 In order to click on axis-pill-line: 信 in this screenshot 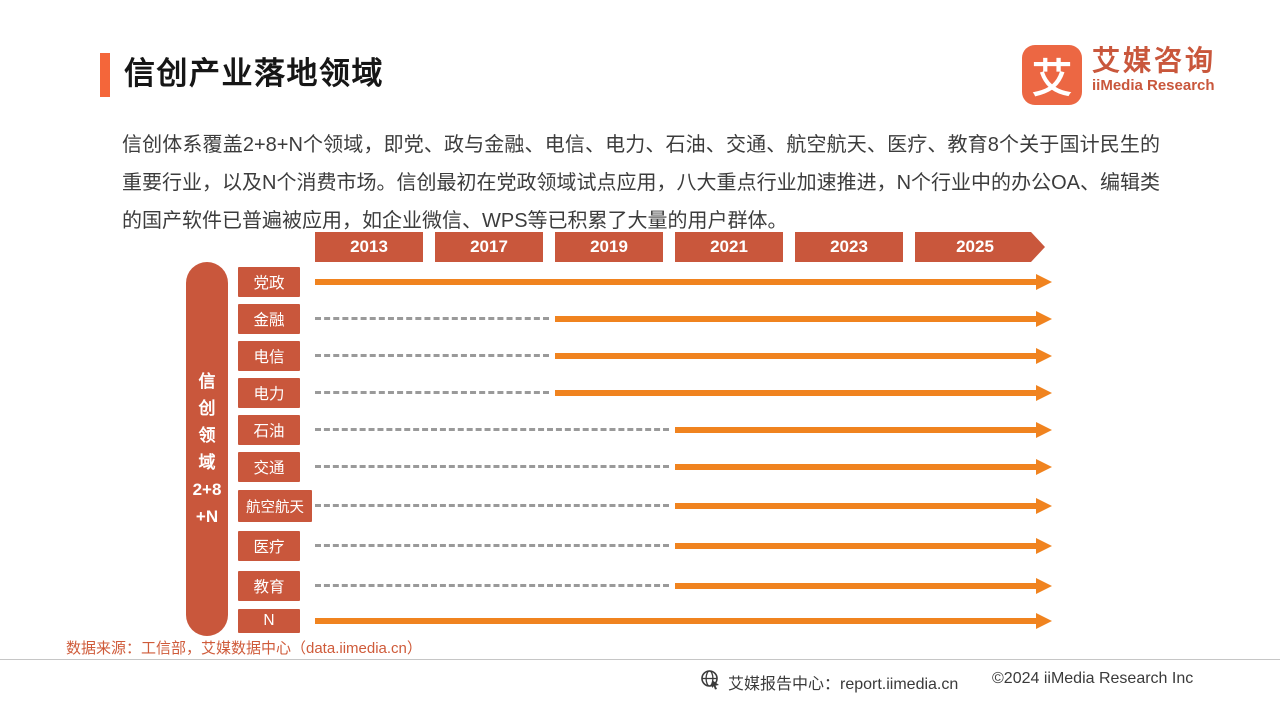, I will do `click(207, 381)`.